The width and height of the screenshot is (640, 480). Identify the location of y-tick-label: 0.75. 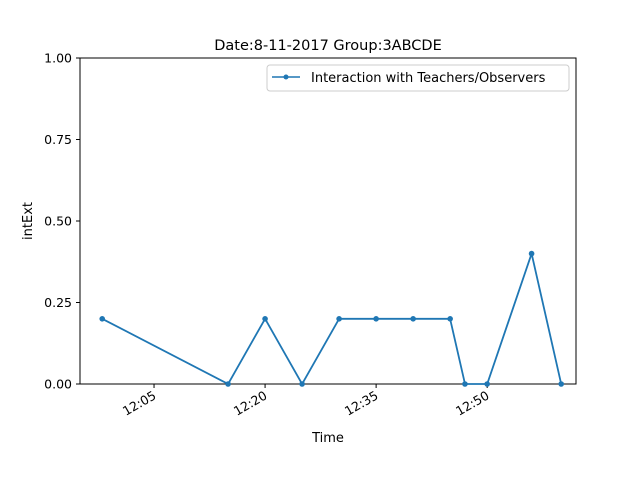
(58, 139).